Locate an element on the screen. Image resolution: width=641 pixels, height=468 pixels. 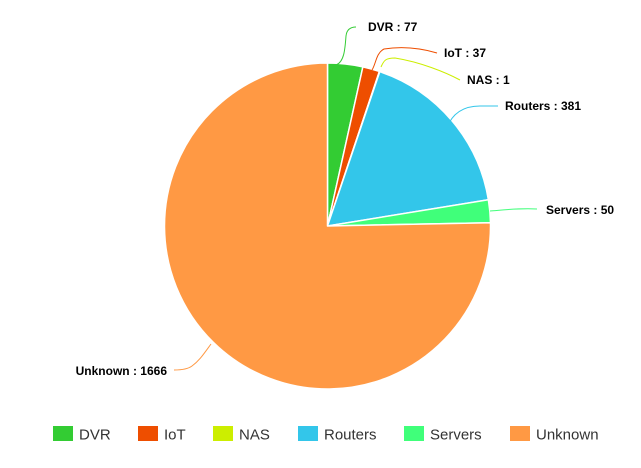
data-label-nas: NAS : 1 is located at coordinates (488, 80).